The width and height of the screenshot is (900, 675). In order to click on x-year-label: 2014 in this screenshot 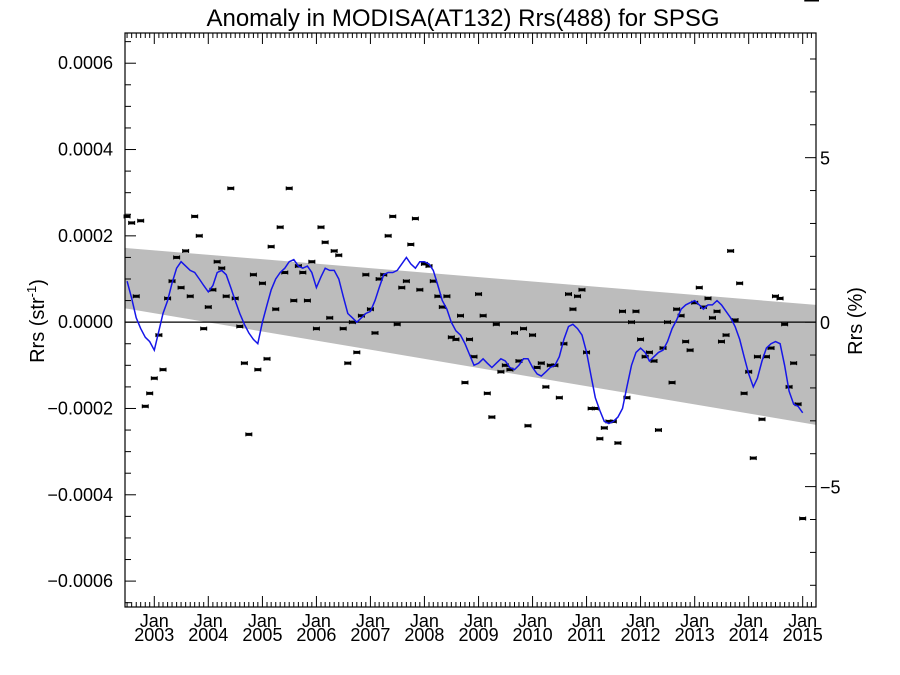, I will do `click(749, 635)`.